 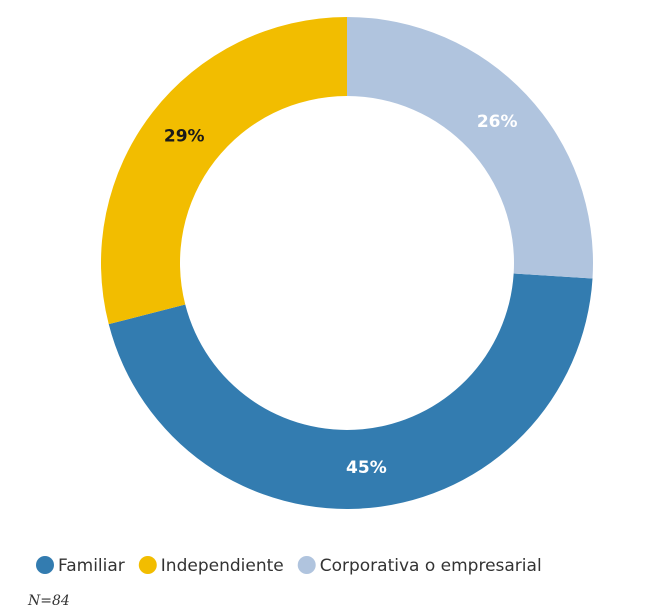 What do you see at coordinates (184, 137) in the screenshot?
I see `data-label: 29%` at bounding box center [184, 137].